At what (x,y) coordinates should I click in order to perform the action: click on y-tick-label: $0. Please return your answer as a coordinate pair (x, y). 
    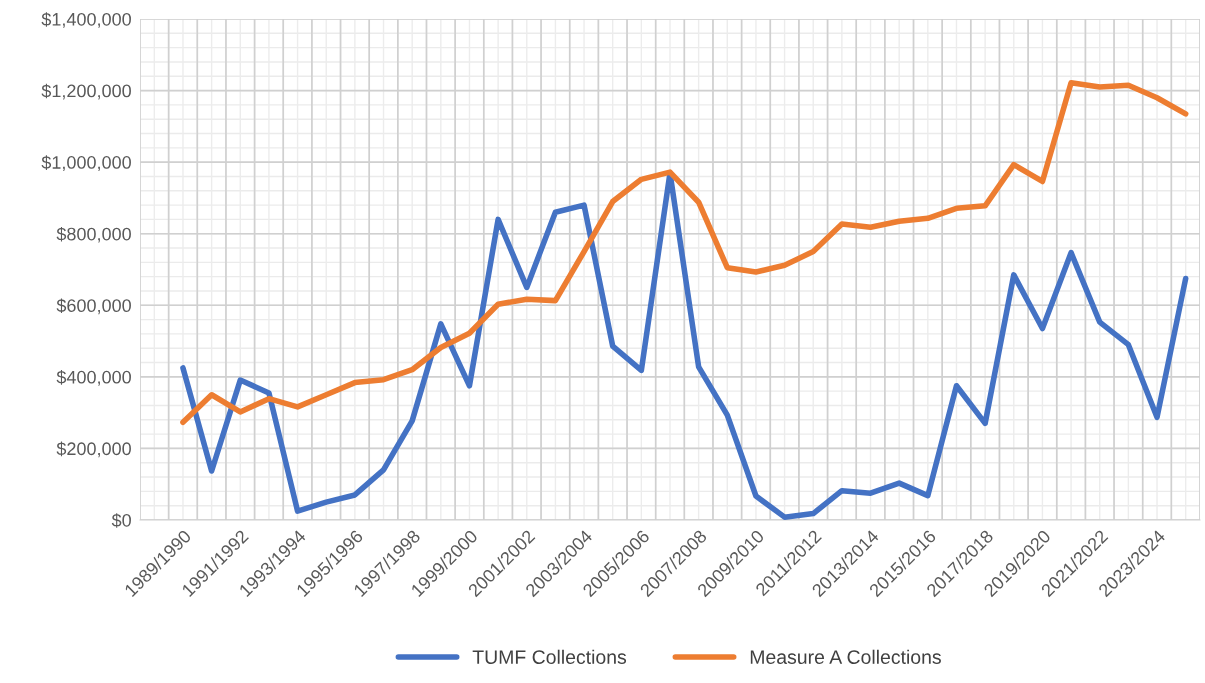
    Looking at the image, I should click on (121, 520).